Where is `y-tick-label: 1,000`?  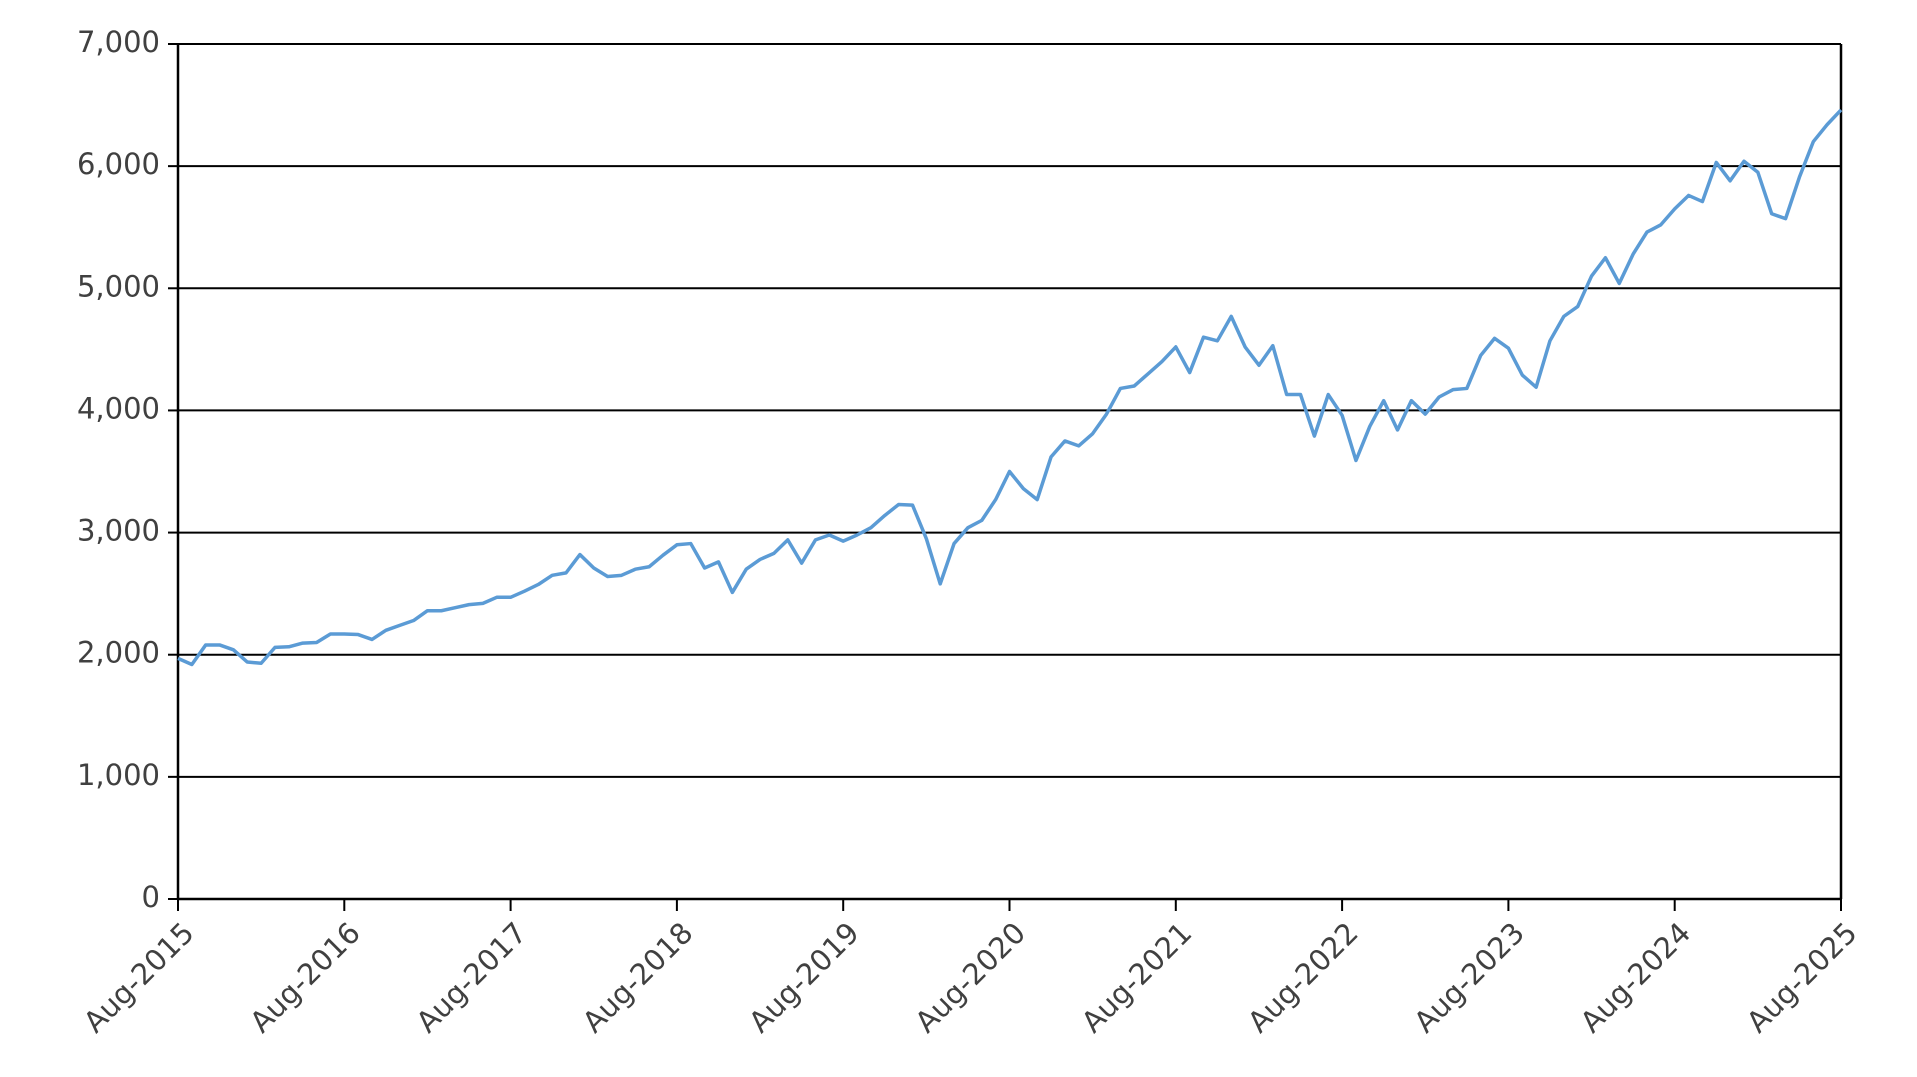
y-tick-label: 1,000 is located at coordinates (118, 775).